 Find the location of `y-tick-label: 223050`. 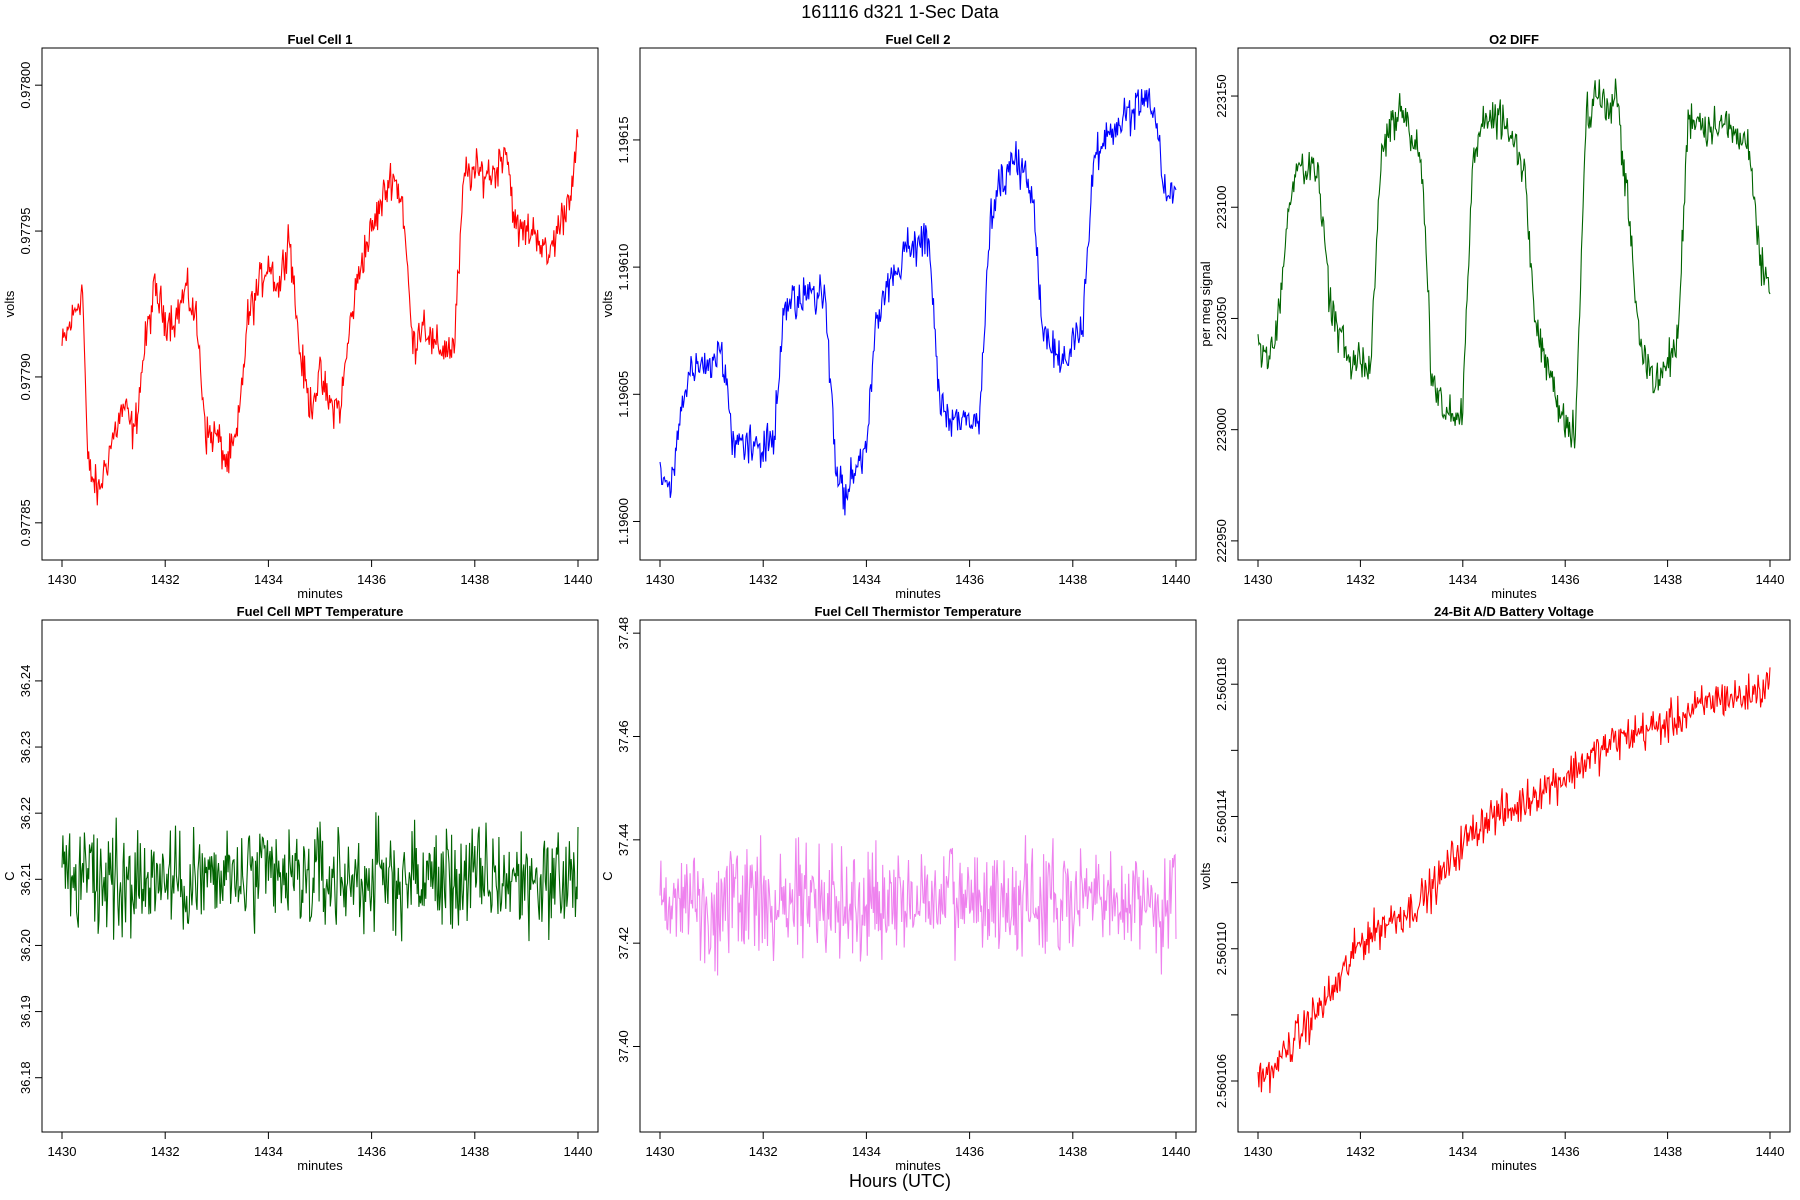

y-tick-label: 223050 is located at coordinates (1221, 318).